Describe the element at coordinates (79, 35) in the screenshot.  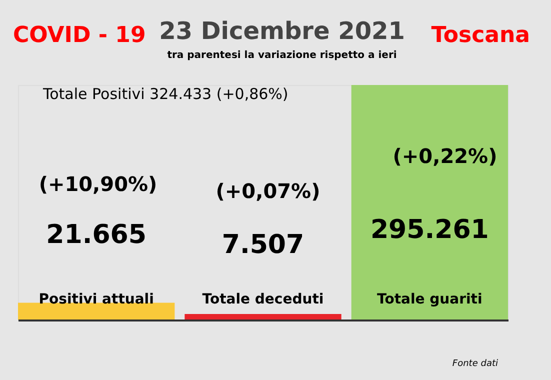
I see `text: COVID - 19` at that location.